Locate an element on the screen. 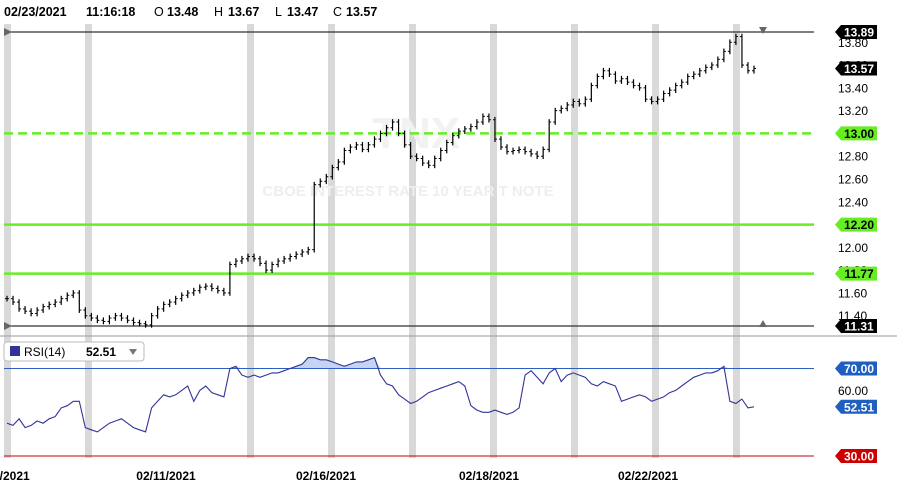 This screenshot has width=897, height=491. high-marker is located at coordinates (763, 30).